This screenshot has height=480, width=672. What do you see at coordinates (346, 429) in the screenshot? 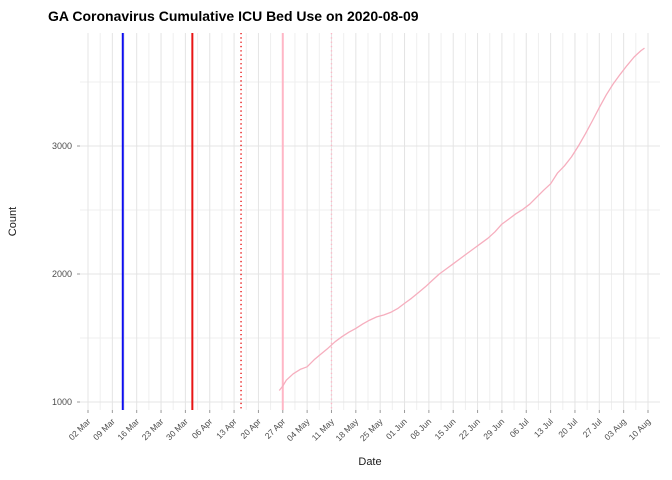
I see `x-axis-tick-label: 18 May` at bounding box center [346, 429].